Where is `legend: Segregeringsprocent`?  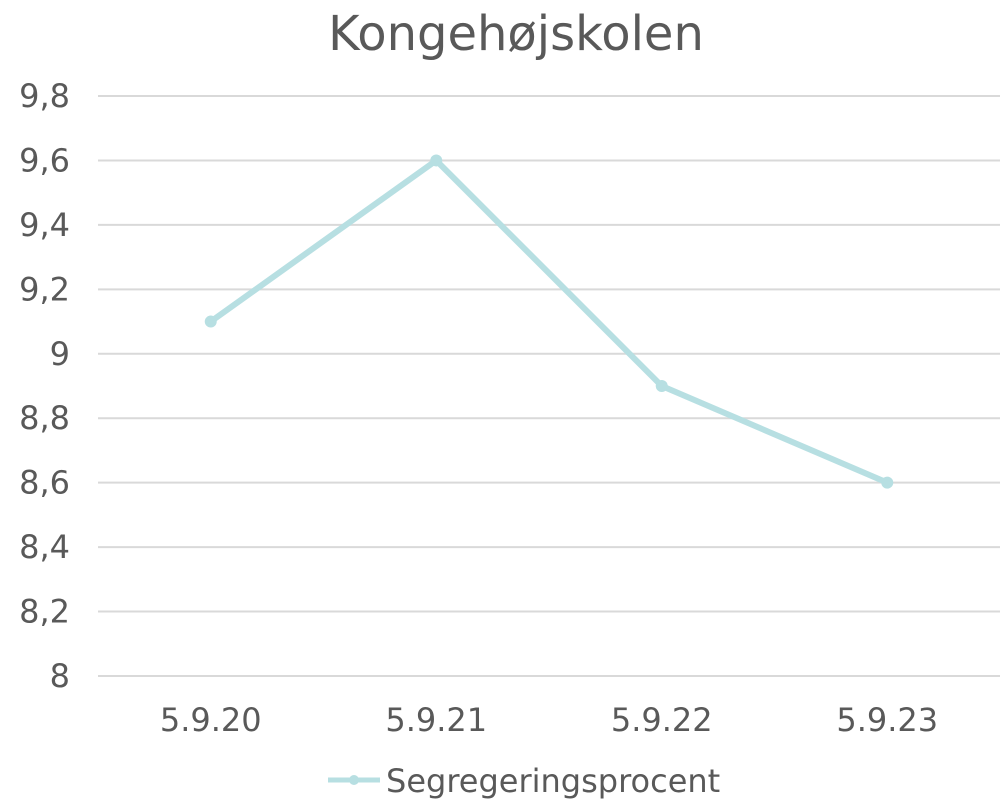
legend: Segregeringsprocent is located at coordinates (524, 781).